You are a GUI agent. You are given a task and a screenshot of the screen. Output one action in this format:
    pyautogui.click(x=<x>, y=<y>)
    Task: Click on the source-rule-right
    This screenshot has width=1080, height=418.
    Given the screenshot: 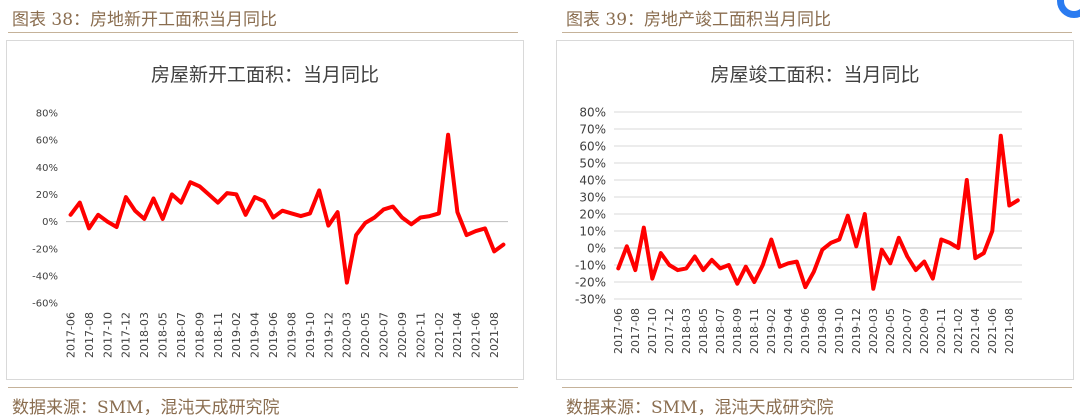 What is the action you would take?
    pyautogui.click(x=817, y=387)
    